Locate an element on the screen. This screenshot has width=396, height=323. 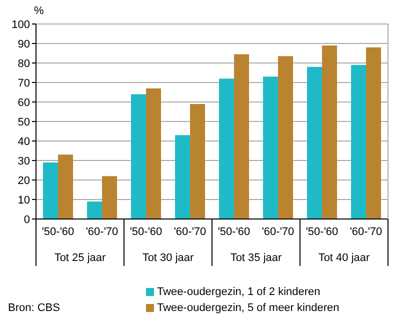
legend-label: Twee-oudergezin, 1 of 2 kinderen is located at coordinates (238, 292).